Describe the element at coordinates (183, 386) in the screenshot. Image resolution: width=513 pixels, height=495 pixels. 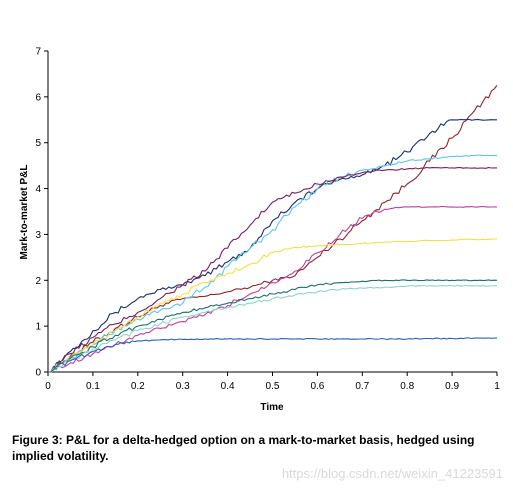
I see `x-tick-label: 0.3` at that location.